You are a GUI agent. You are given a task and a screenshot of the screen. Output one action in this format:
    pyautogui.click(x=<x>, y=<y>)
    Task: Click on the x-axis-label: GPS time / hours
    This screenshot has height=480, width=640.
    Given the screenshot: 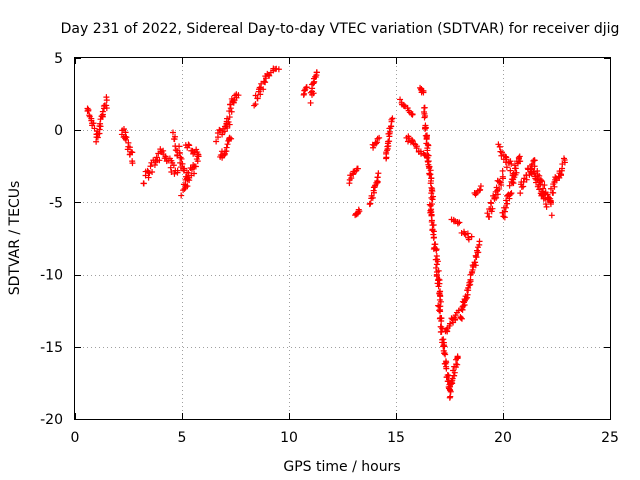 What is the action you would take?
    pyautogui.click(x=341, y=467)
    